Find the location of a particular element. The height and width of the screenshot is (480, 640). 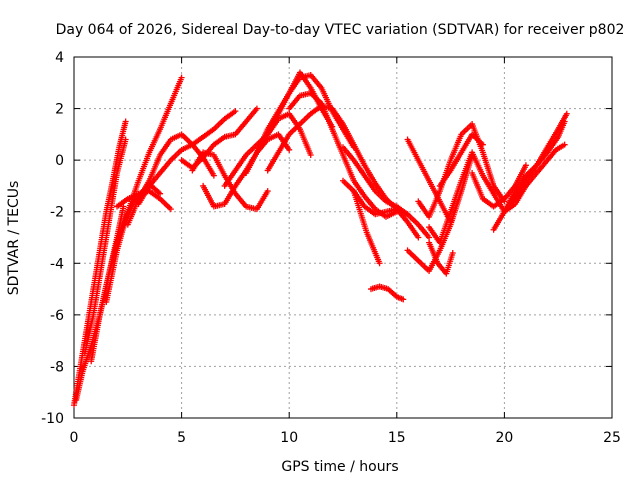

y-tick-label: -4 is located at coordinates (57, 264).